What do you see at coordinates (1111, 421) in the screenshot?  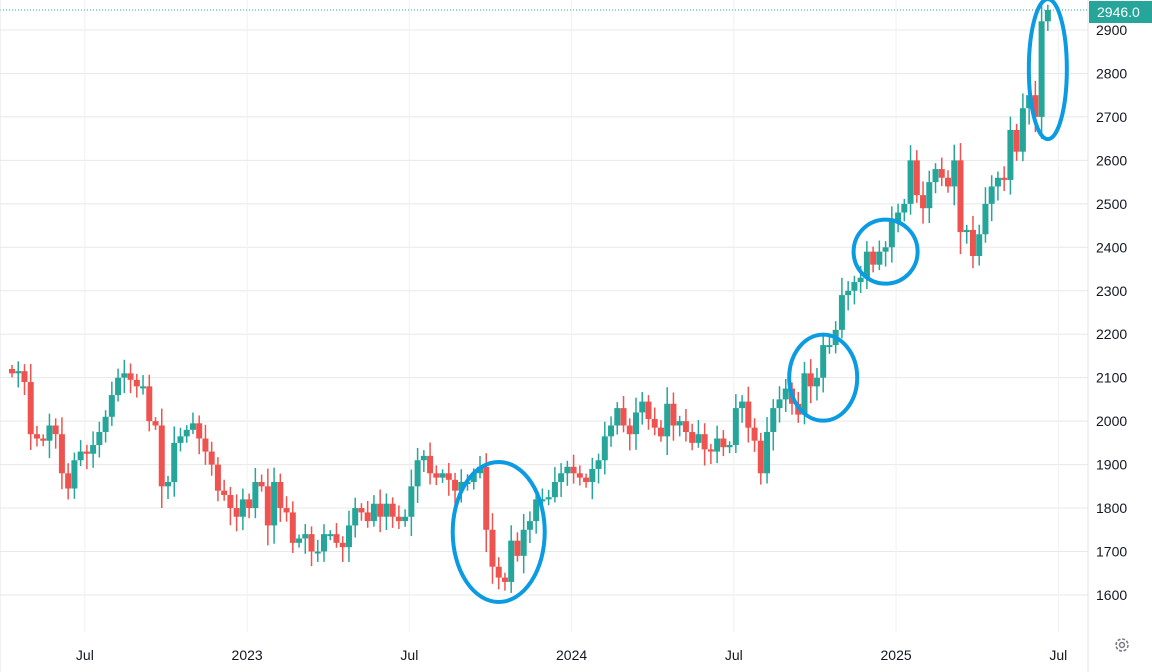 I see `y-tick-label: 2000` at bounding box center [1111, 421].